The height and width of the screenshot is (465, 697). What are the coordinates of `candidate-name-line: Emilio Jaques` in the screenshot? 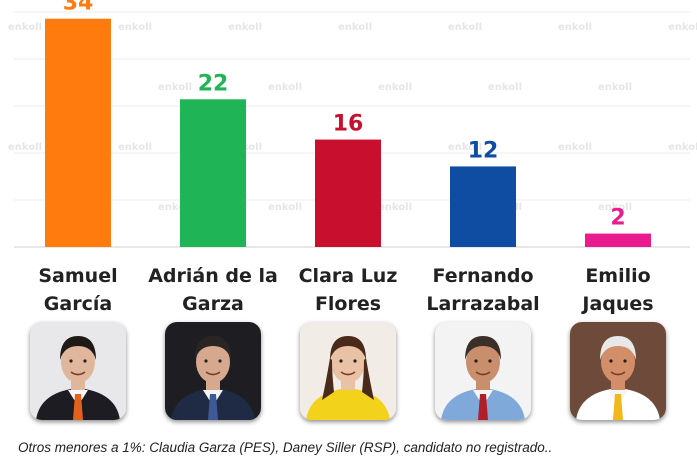 It's located at (618, 290).